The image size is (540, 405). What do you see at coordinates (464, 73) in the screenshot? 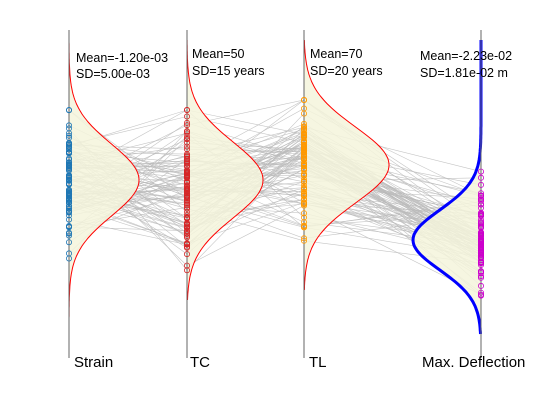
I see `max-deflection-sd-label: SD=1.81e-02 m` at bounding box center [464, 73].